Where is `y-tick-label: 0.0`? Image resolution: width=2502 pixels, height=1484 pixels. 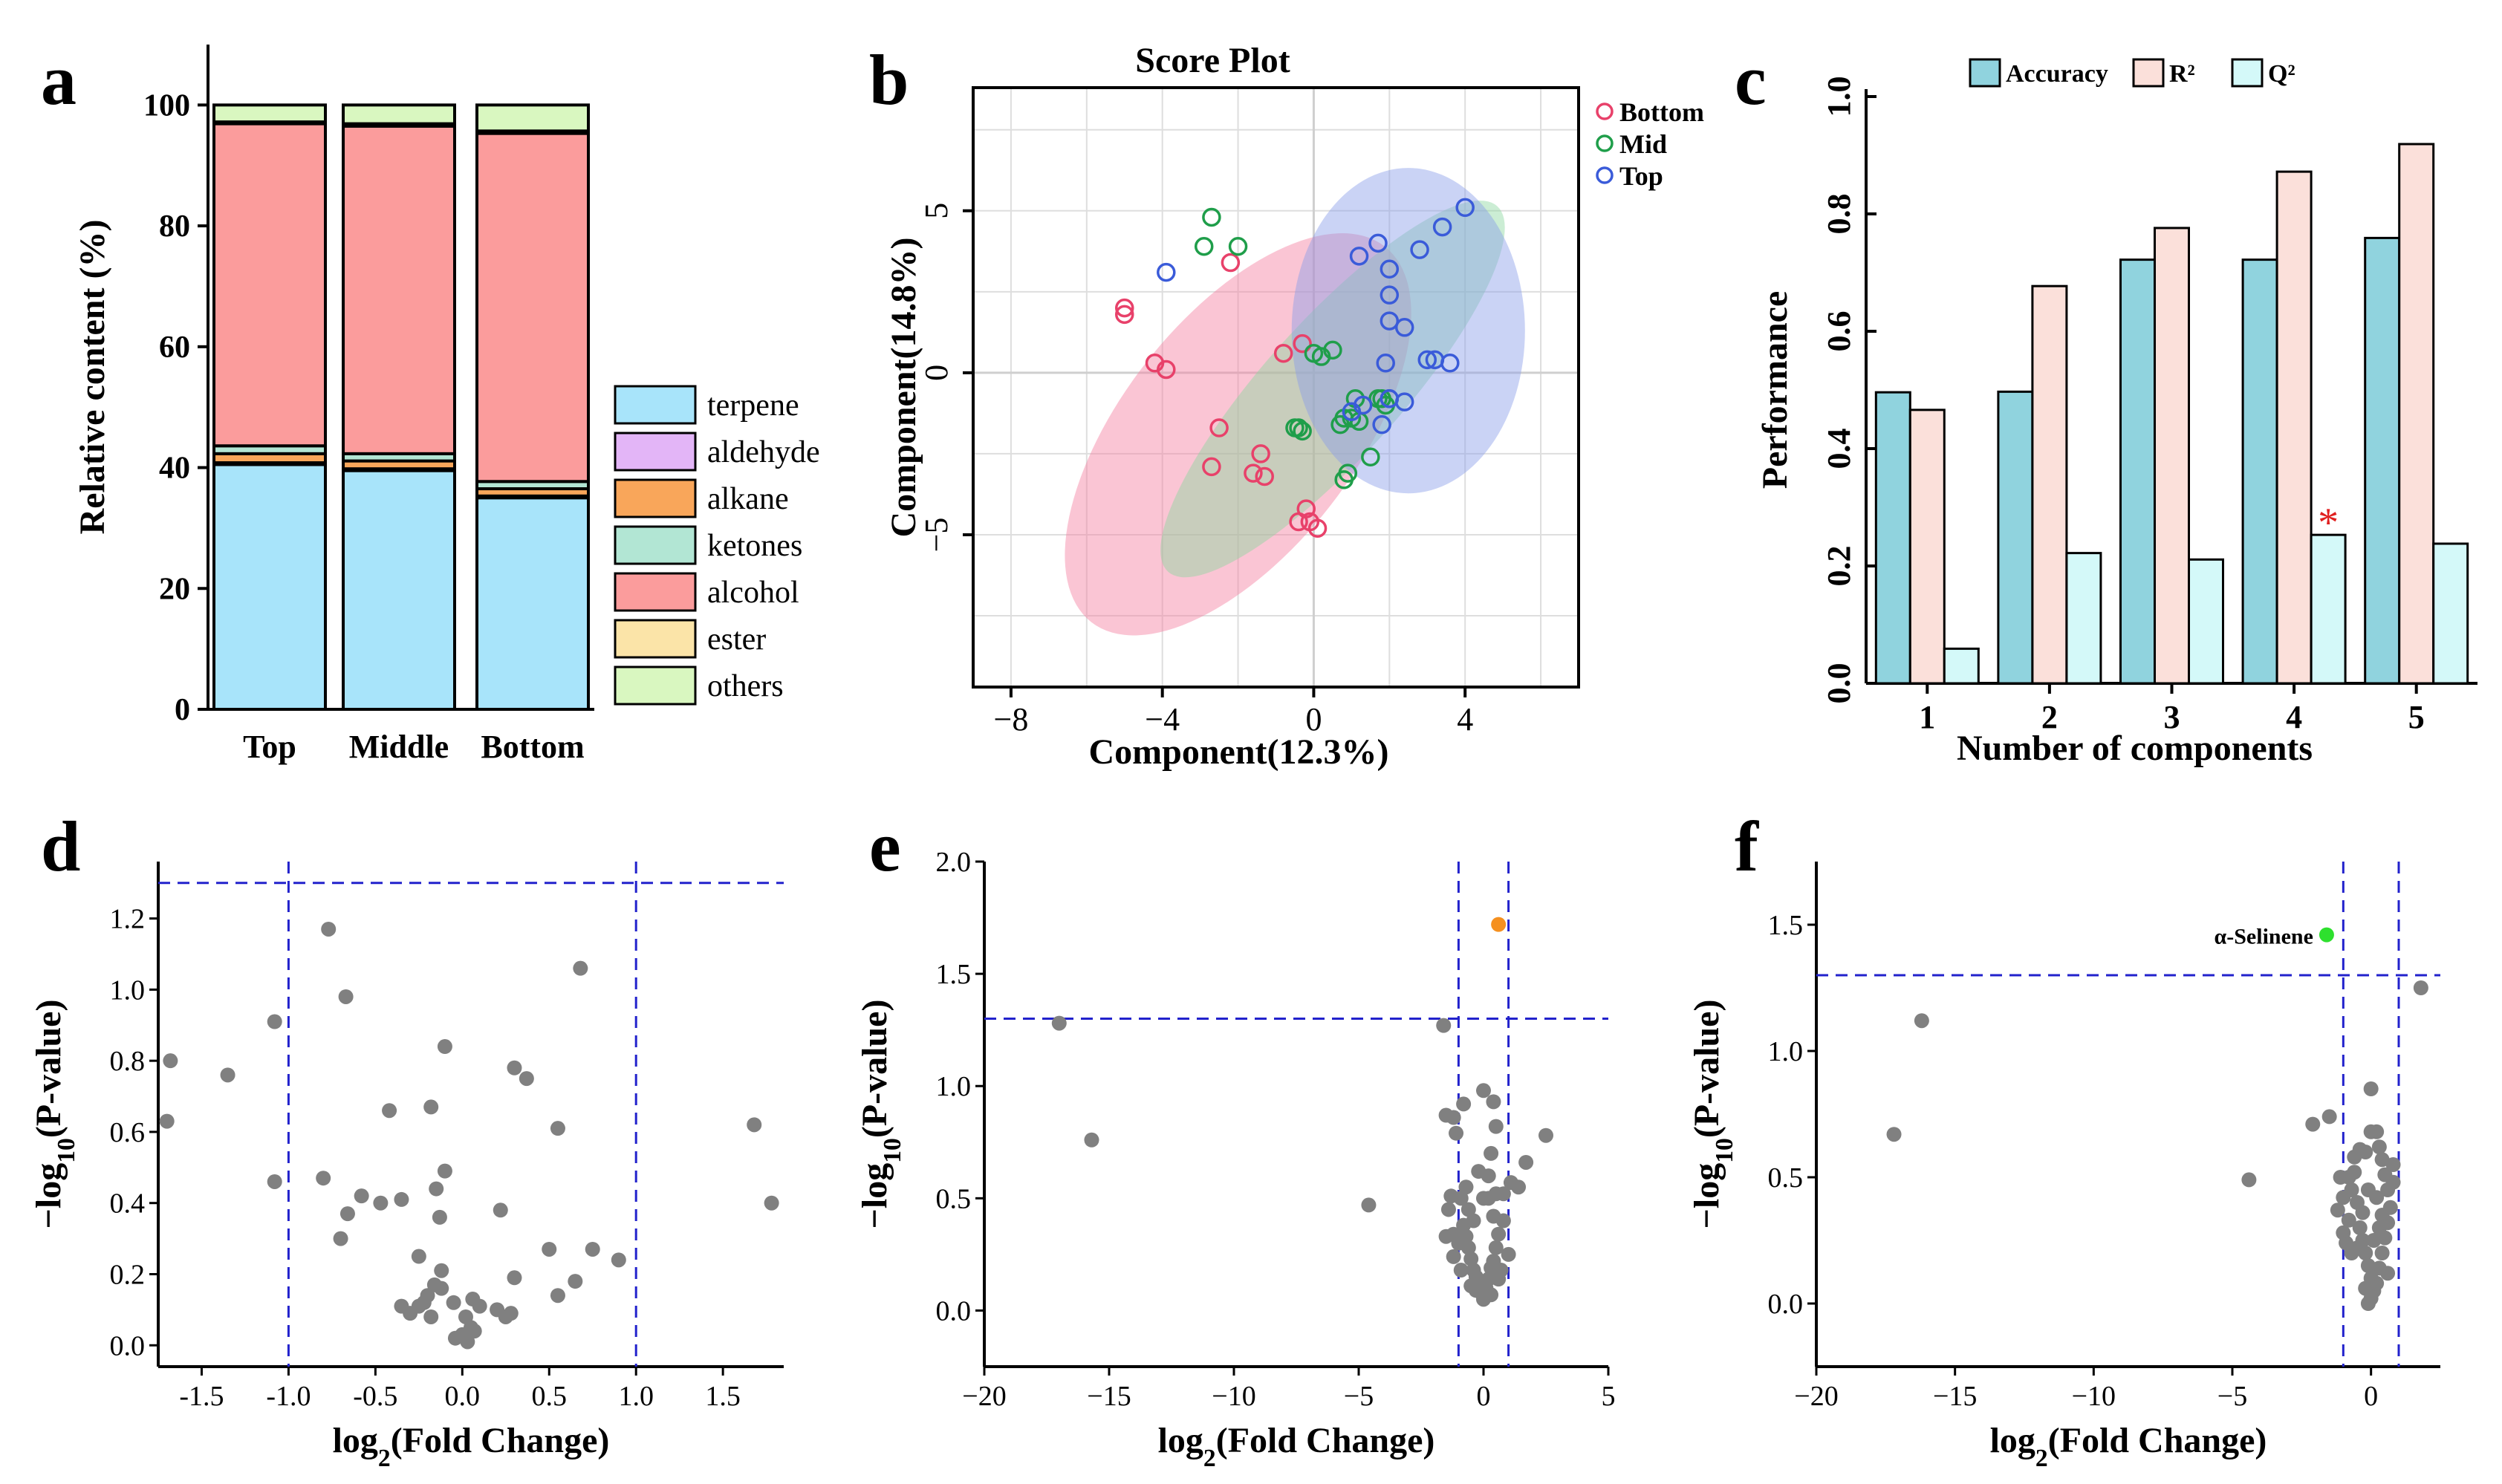
y-tick-label: 0.0 is located at coordinates (1786, 1305).